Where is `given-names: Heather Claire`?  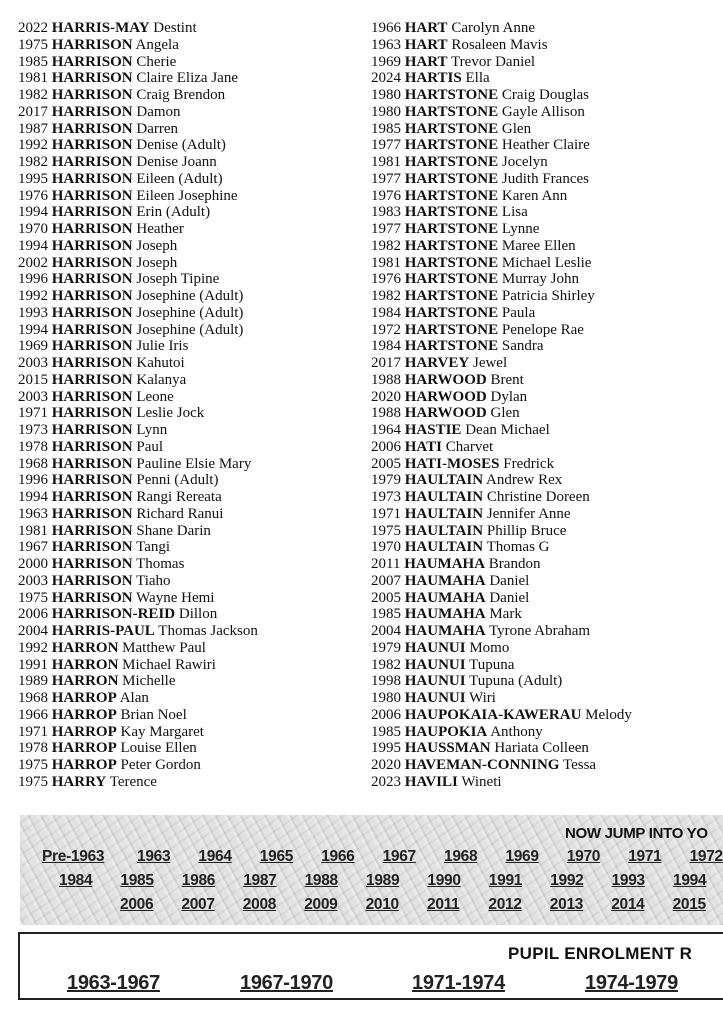
given-names: Heather Claire is located at coordinates (545, 145).